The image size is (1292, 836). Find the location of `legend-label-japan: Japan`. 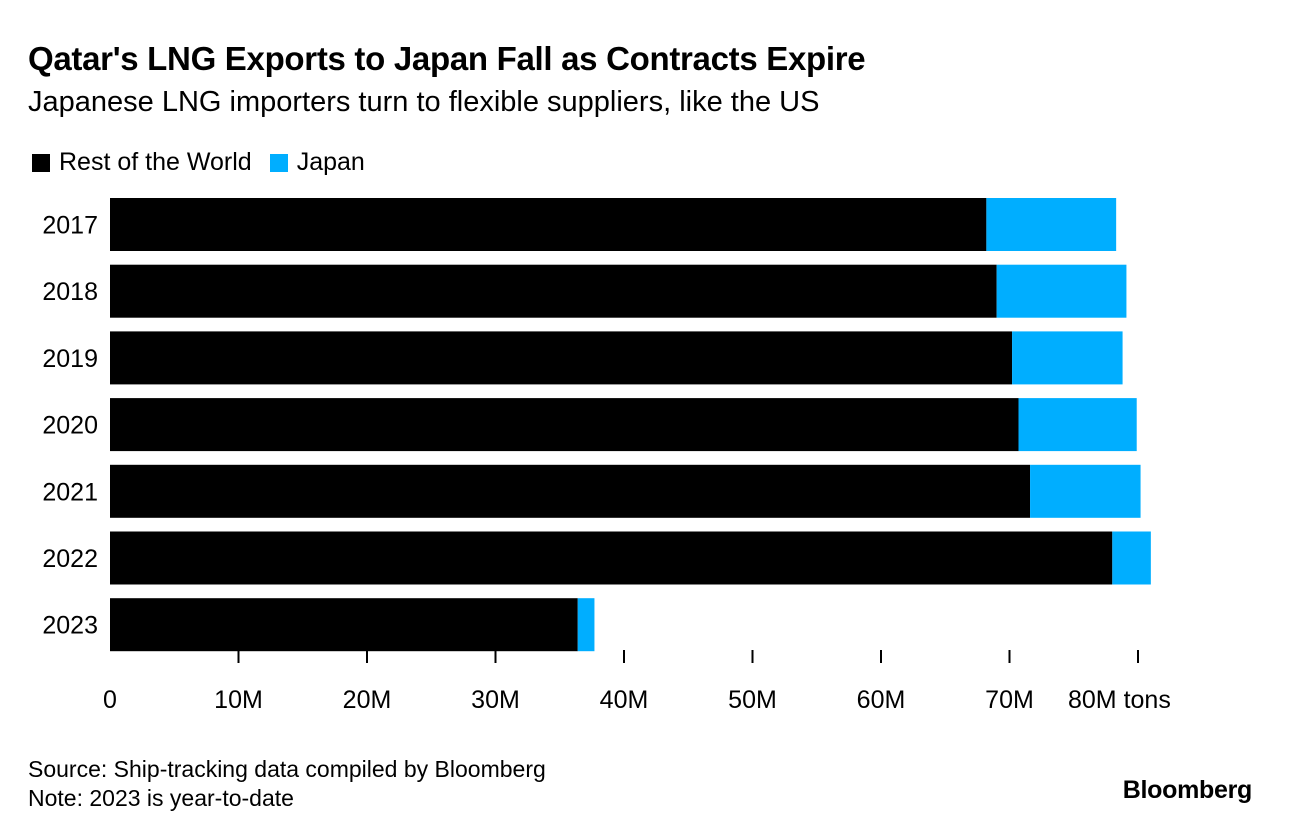

legend-label-japan: Japan is located at coordinates (330, 162).